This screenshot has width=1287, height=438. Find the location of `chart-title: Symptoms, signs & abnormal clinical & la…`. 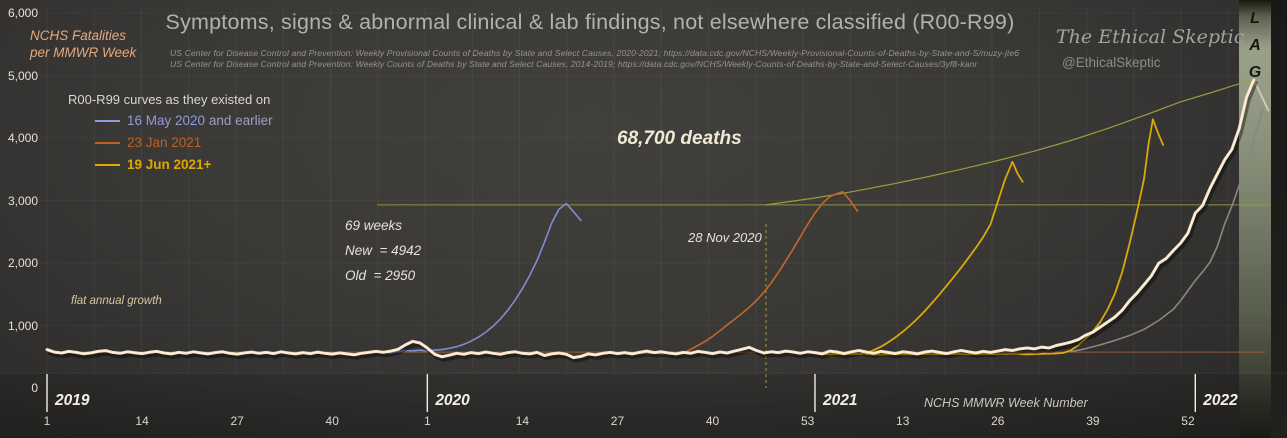

chart-title: Symptoms, signs & abnormal clinical & la… is located at coordinates (590, 22).